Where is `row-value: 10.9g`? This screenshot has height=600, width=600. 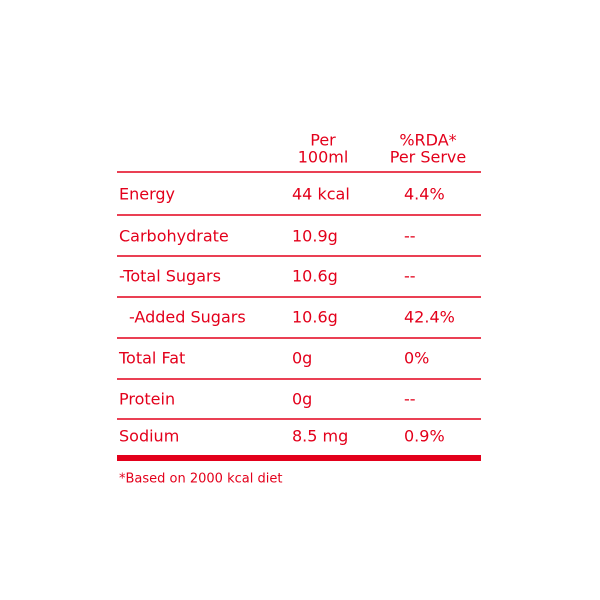
row-value: 10.9g is located at coordinates (315, 236).